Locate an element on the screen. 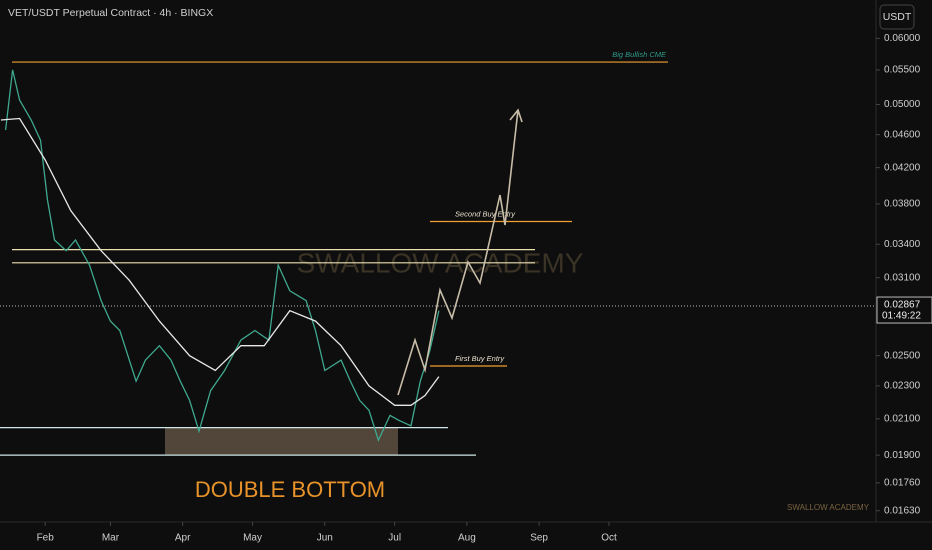  currency-label: USDT is located at coordinates (897, 17).